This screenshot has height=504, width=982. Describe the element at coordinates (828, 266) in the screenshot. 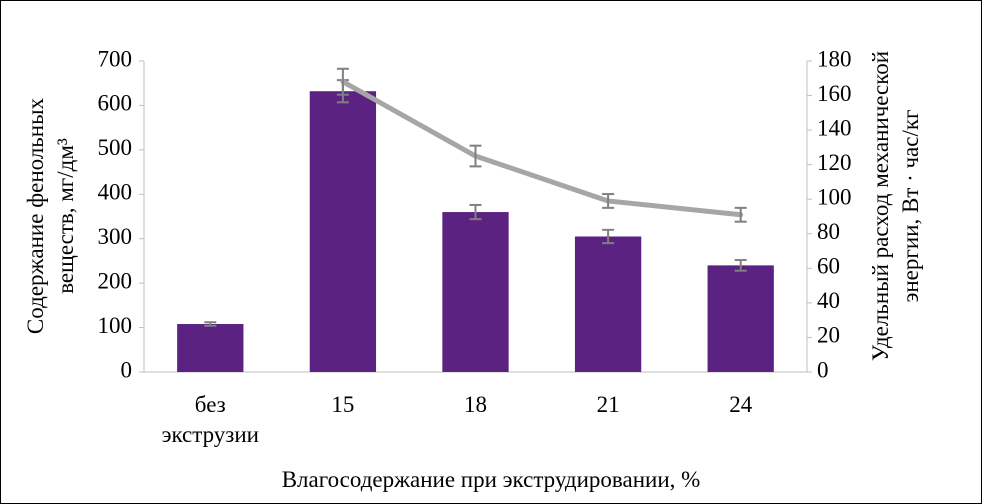

I see `y2-tick-label: 60` at that location.